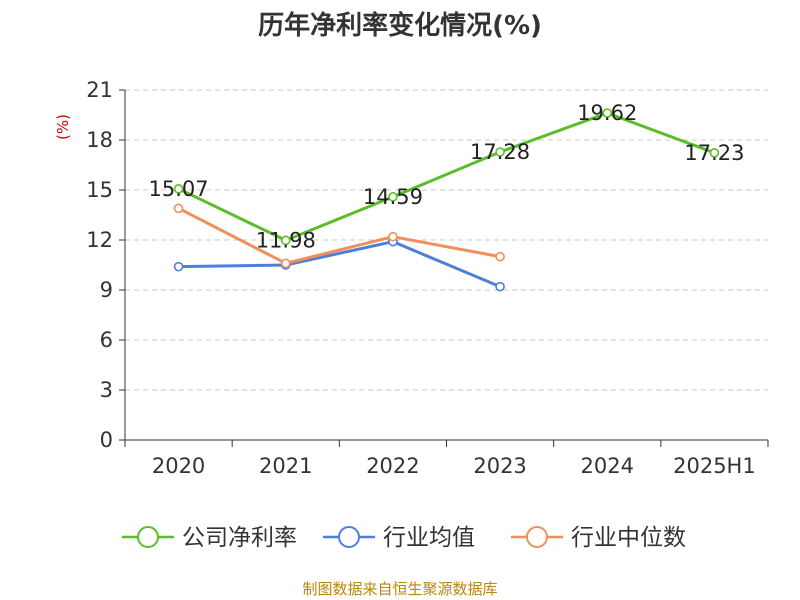 Image resolution: width=800 pixels, height=600 pixels. What do you see at coordinates (99, 140) in the screenshot?
I see `y-tick-label: 18` at bounding box center [99, 140].